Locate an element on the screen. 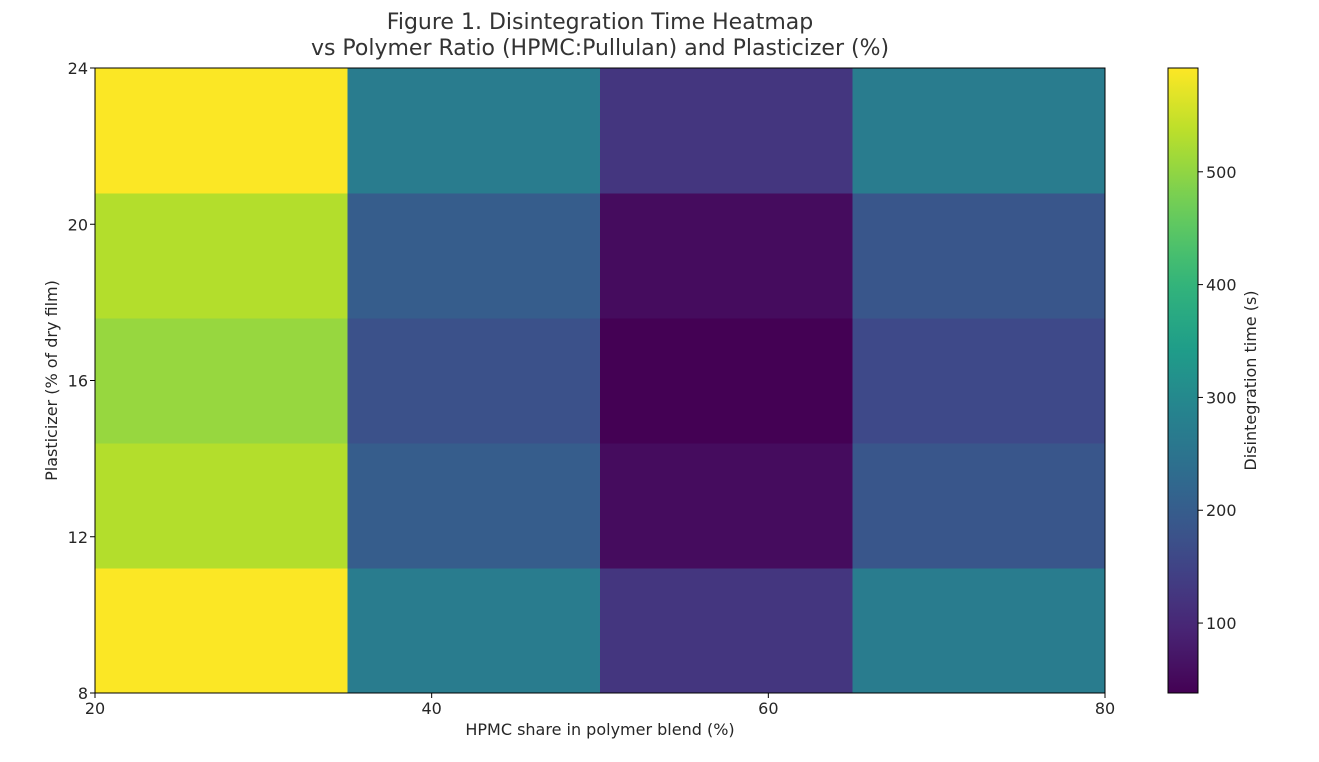 The image size is (1319, 762). chart-title-line-1: Figure 1. Disintegration Time Heatmap is located at coordinates (600, 22).